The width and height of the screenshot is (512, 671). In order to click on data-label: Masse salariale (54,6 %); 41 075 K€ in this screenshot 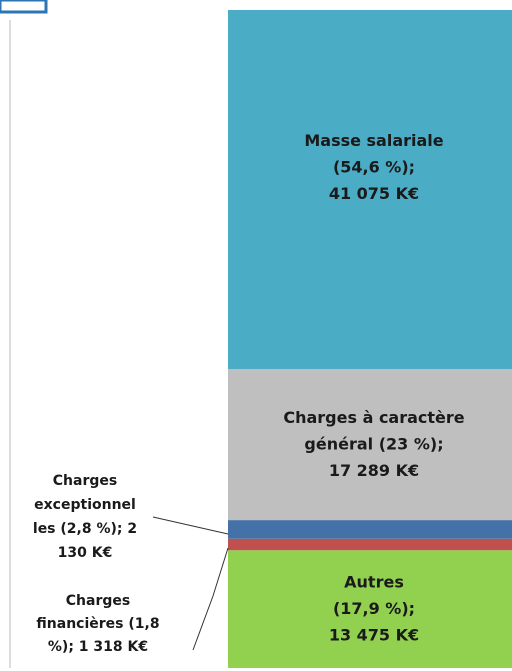, I will do `click(373, 166)`.